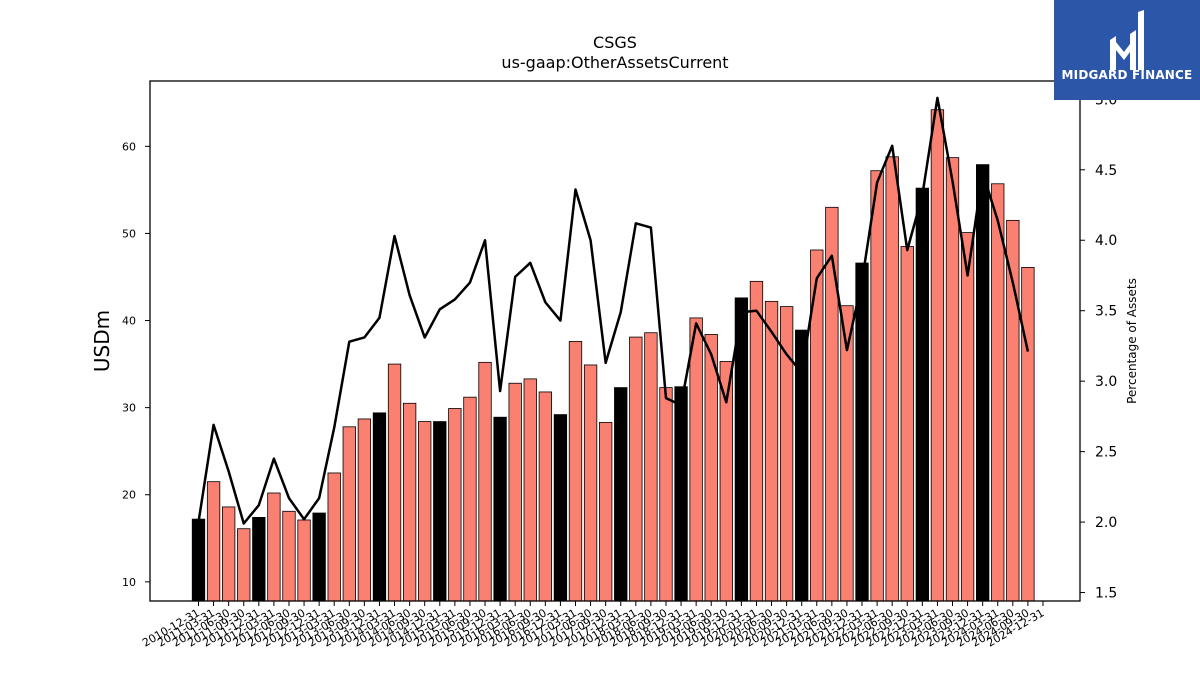  I want to click on y-tick-label: 20, so click(129, 495).